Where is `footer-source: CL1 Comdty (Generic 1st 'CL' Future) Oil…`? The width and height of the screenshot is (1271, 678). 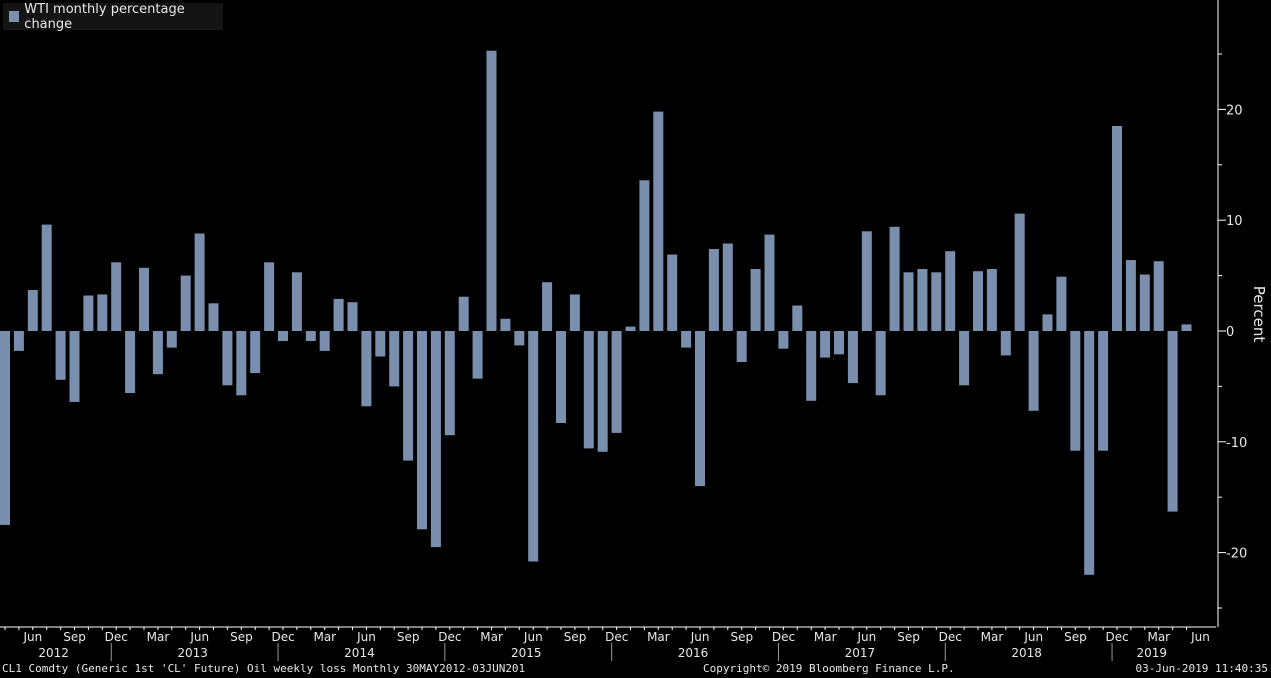 footer-source: CL1 Comdty (Generic 1st 'CL' Future) Oil… is located at coordinates (264, 668).